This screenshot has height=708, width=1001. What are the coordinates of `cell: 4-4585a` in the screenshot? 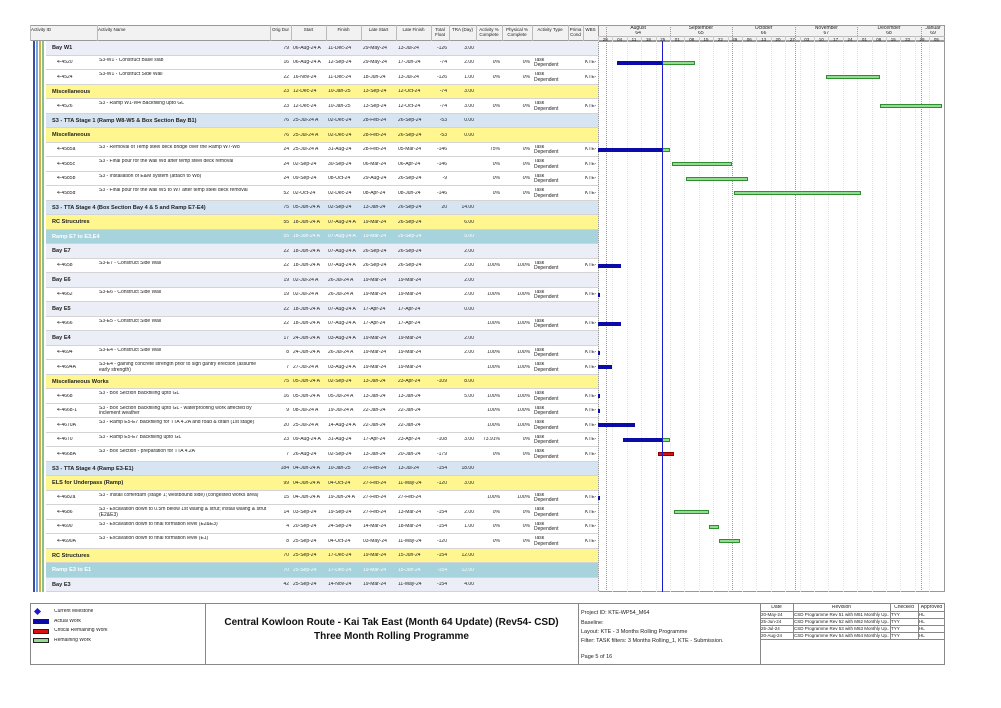 It's located at (66, 149).